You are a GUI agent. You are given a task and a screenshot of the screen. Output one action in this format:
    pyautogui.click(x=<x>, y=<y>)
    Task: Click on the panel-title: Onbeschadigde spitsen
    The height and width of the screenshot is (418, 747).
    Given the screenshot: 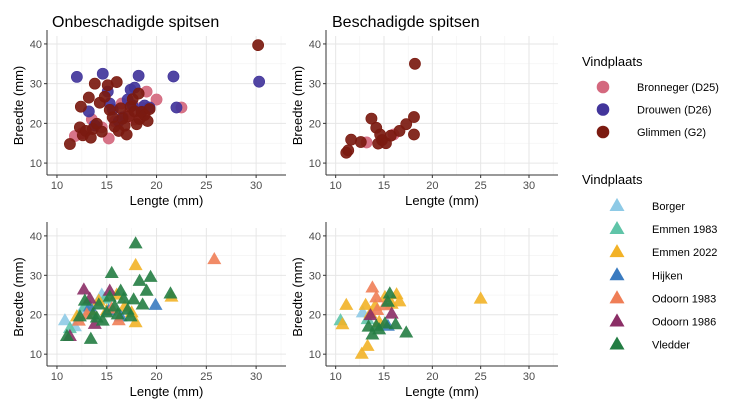 What is the action you would take?
    pyautogui.click(x=135, y=22)
    